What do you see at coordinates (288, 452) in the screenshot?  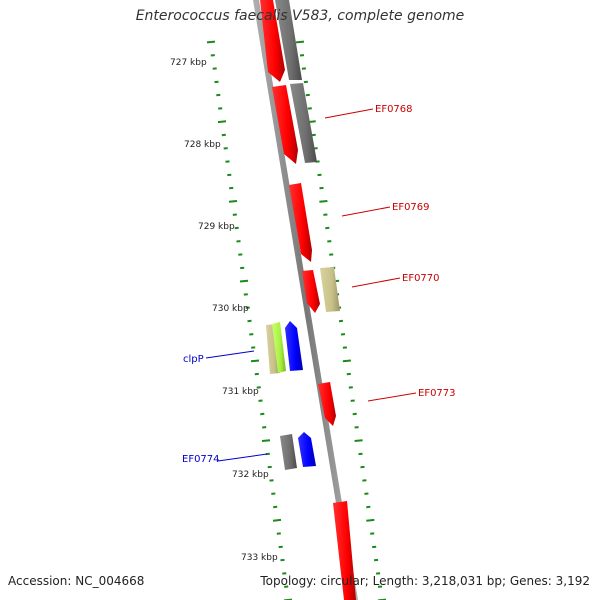 I see `gene-ef0774-grey` at bounding box center [288, 452].